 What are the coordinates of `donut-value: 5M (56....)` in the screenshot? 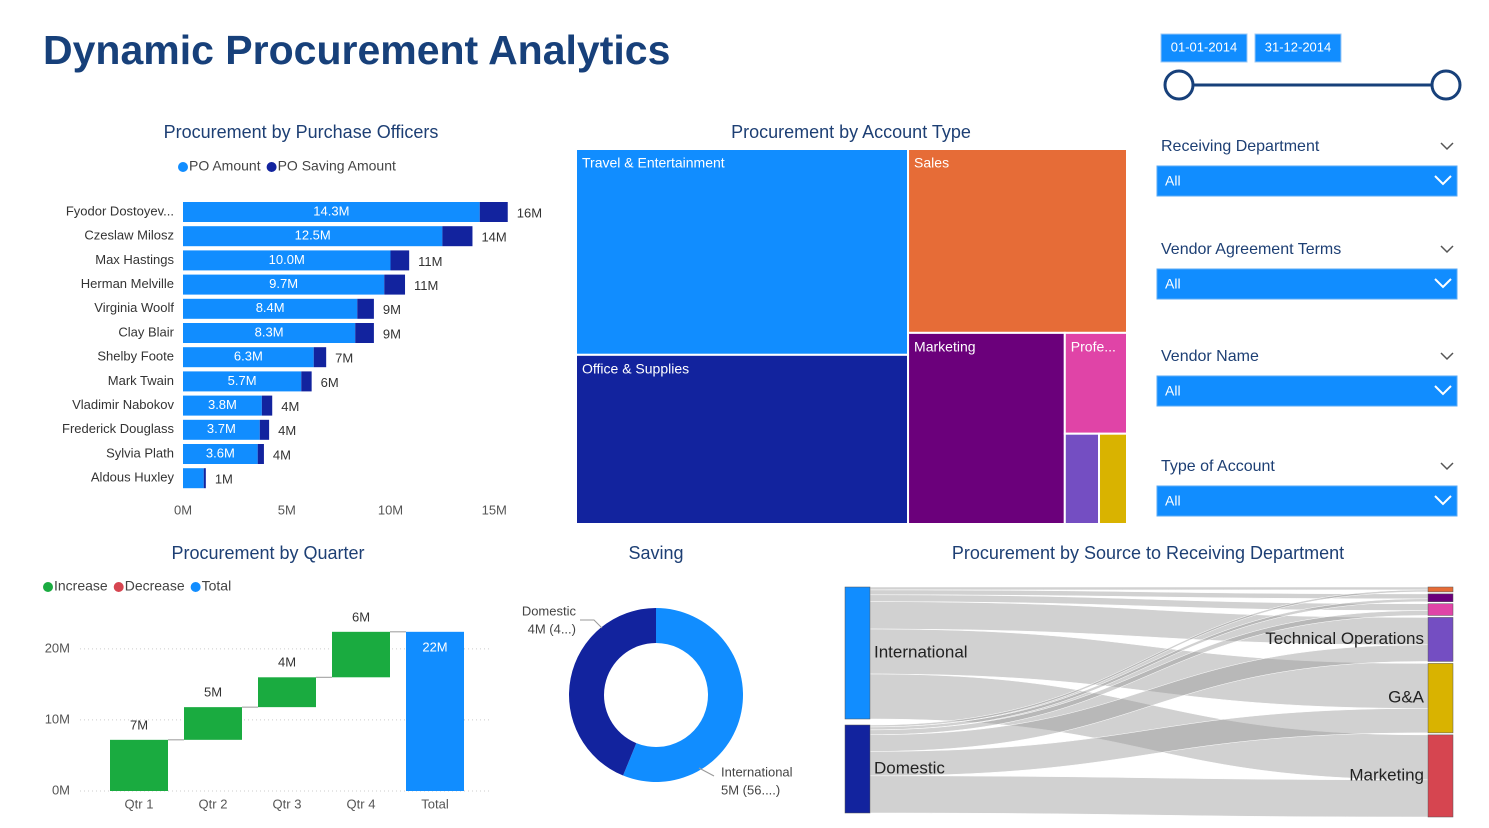 It's located at (750, 789).